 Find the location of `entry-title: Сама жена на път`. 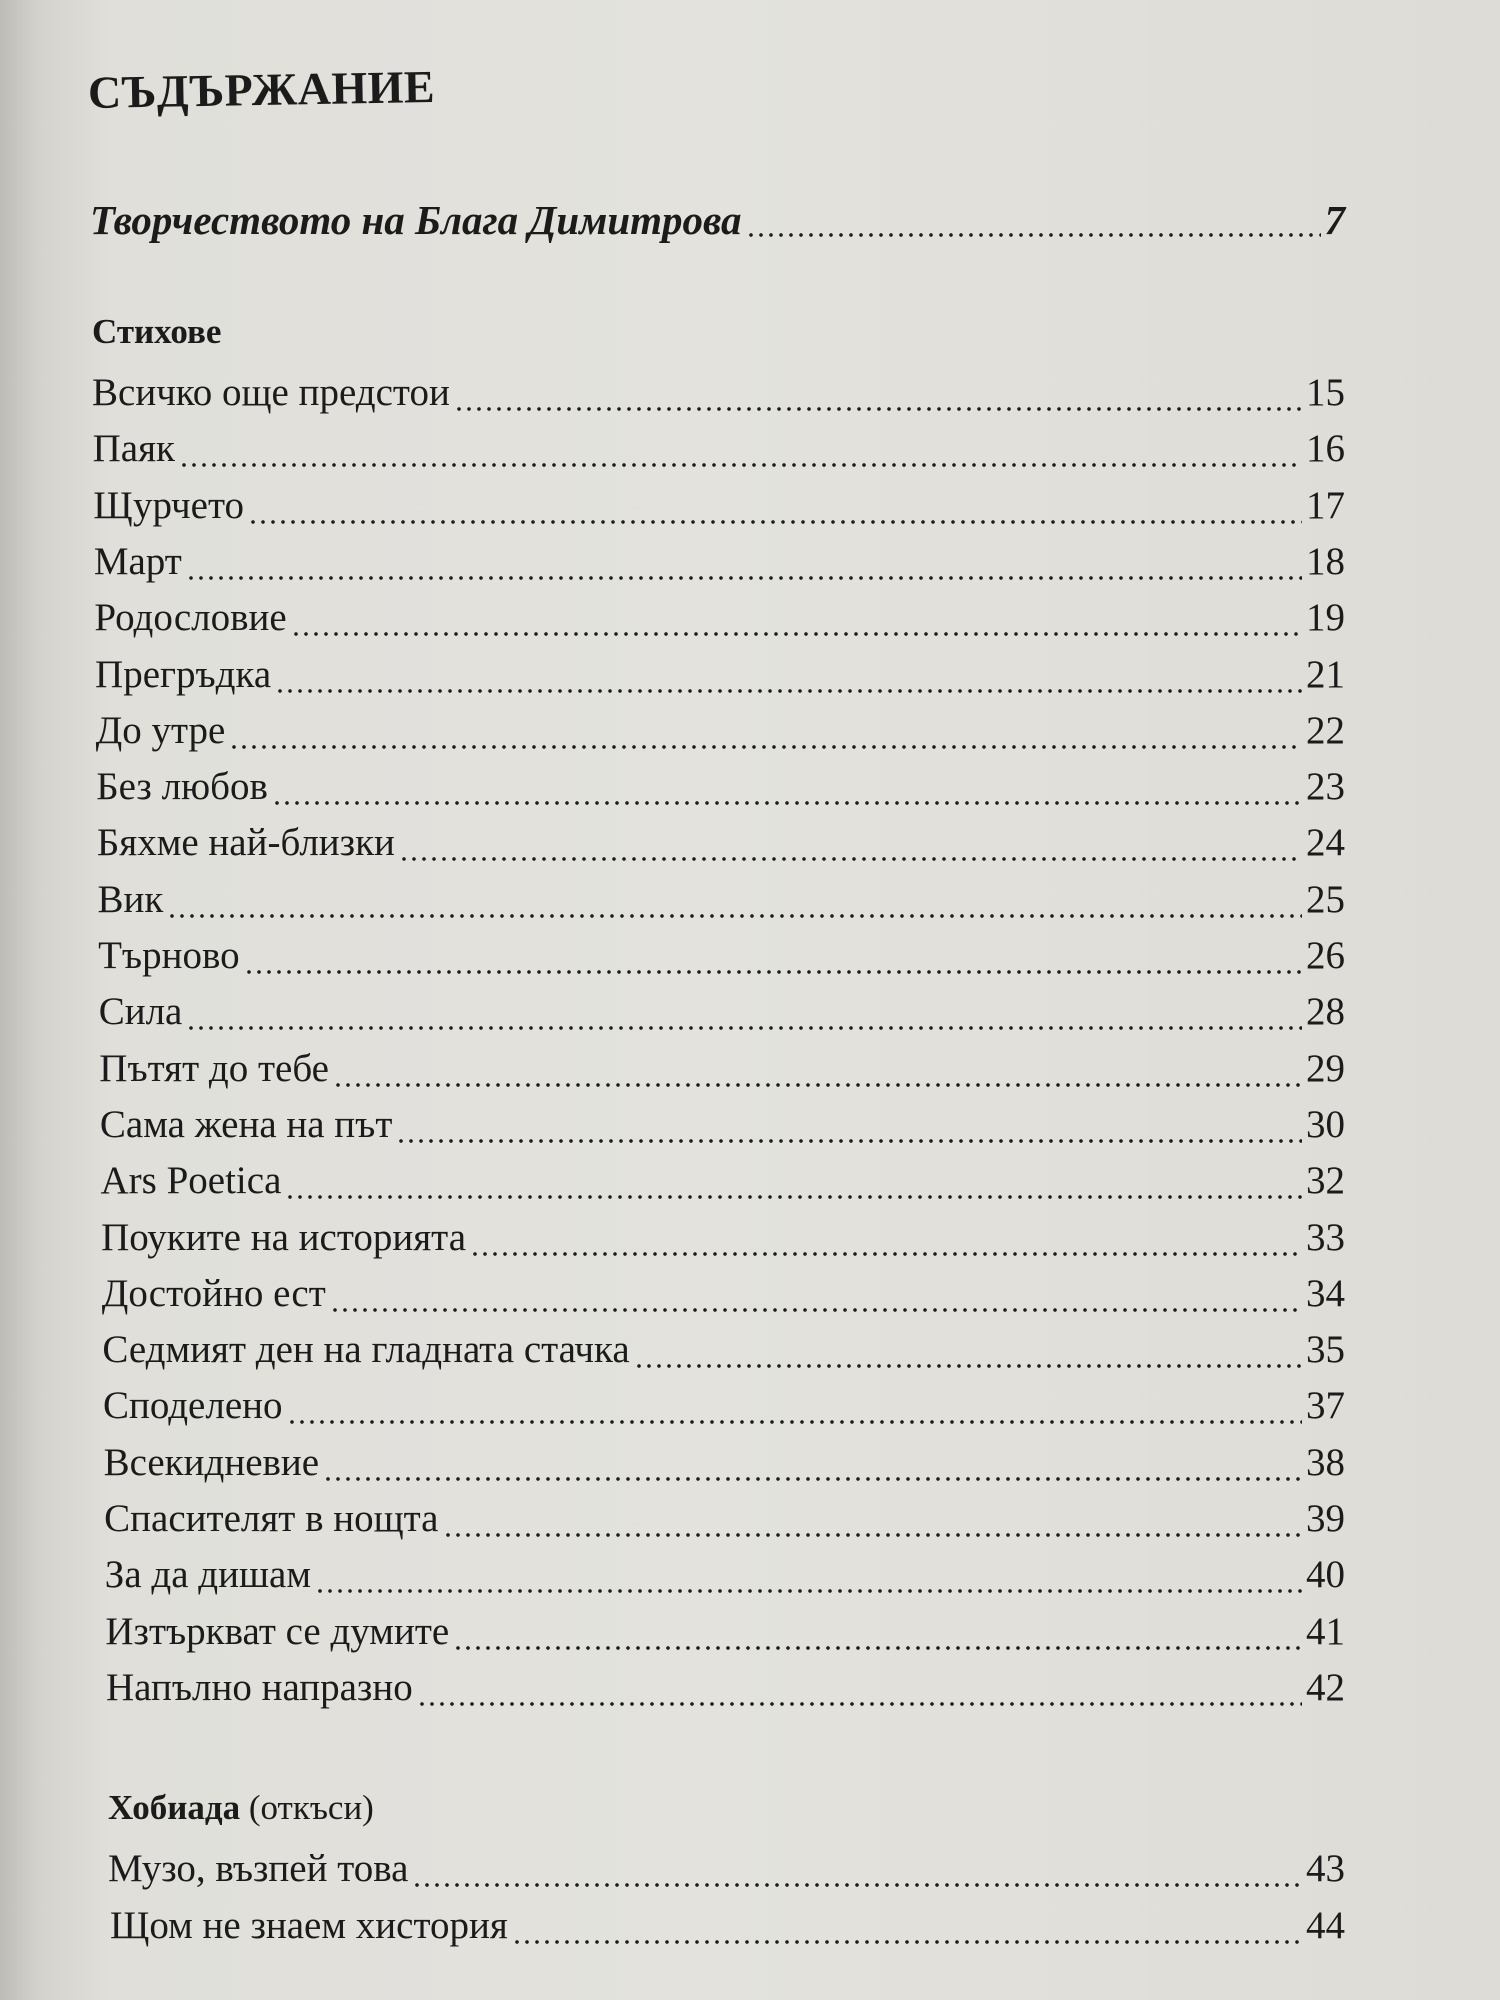

entry-title: Сама жена на път is located at coordinates (246, 1124).